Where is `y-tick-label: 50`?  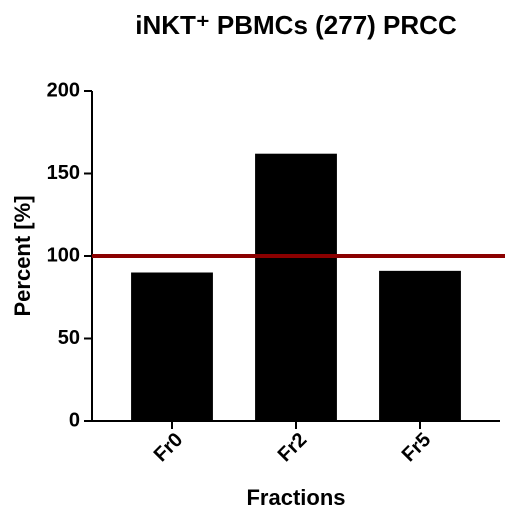
y-tick-label: 50 is located at coordinates (69, 338).